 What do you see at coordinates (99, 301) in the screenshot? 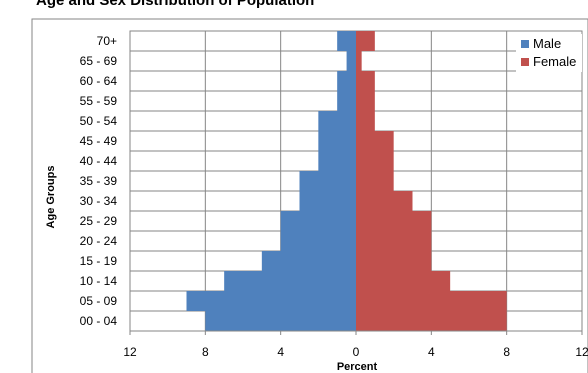
I see `y-tick-label: 05 - 09` at bounding box center [99, 301].